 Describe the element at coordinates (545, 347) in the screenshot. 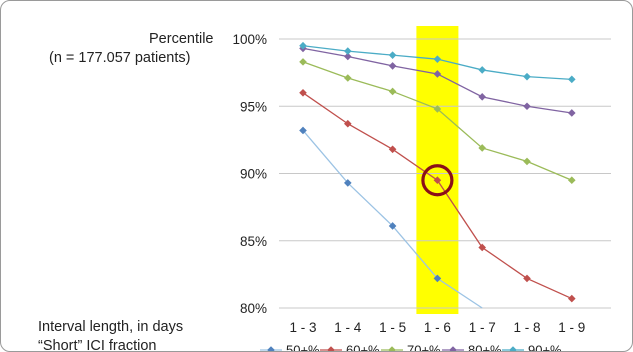

I see `legend-label: 90+%` at that location.